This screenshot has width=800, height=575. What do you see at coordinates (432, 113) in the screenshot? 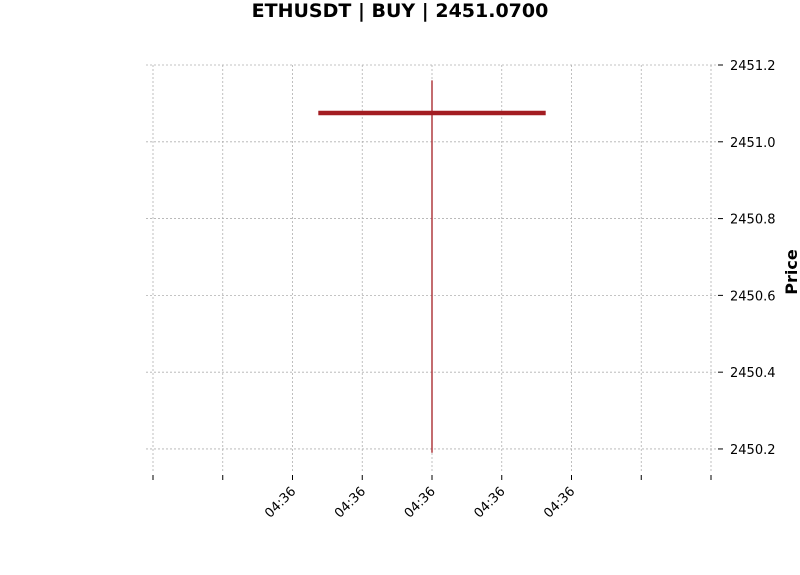
I see `candle-body` at bounding box center [432, 113].